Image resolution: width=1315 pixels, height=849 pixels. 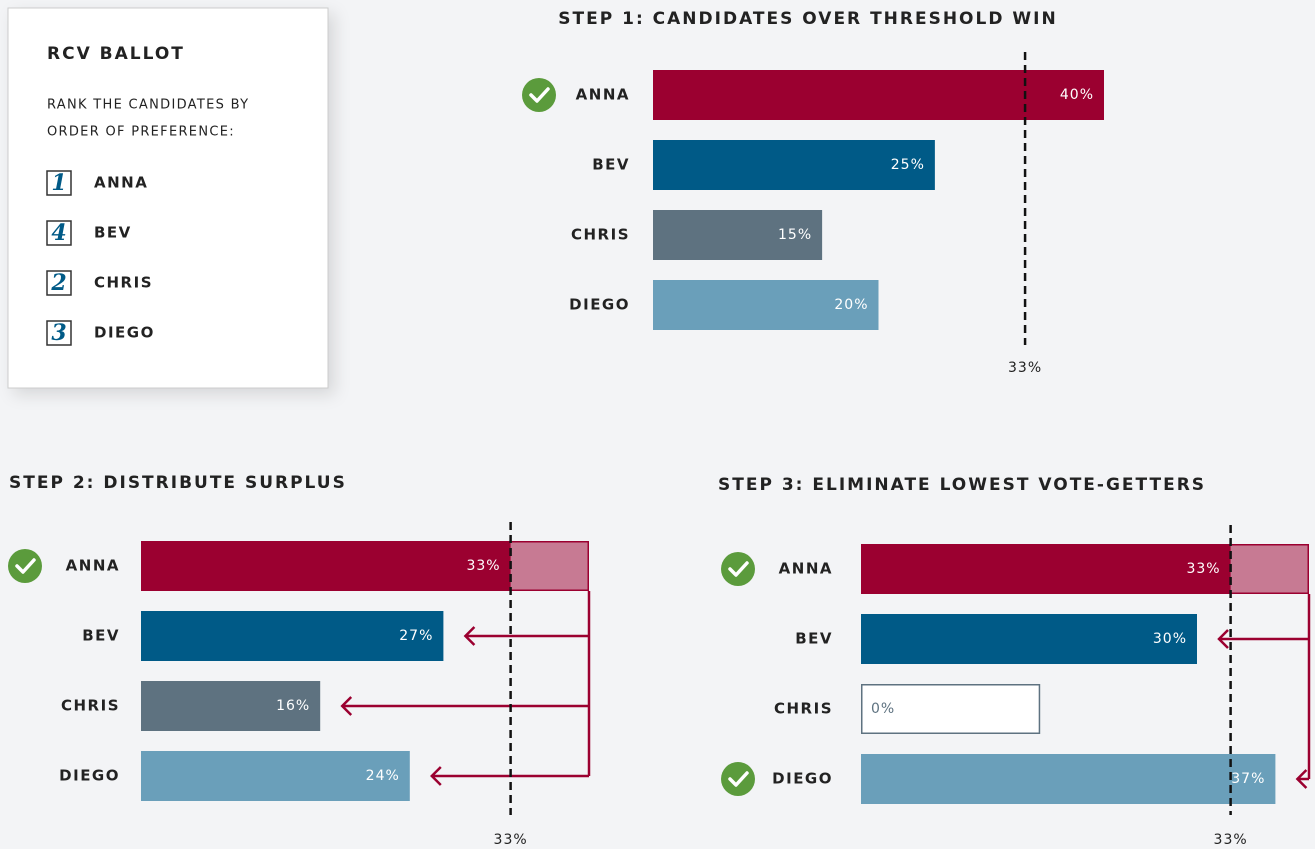 I want to click on value-label: 30%, so click(x=1170, y=639).